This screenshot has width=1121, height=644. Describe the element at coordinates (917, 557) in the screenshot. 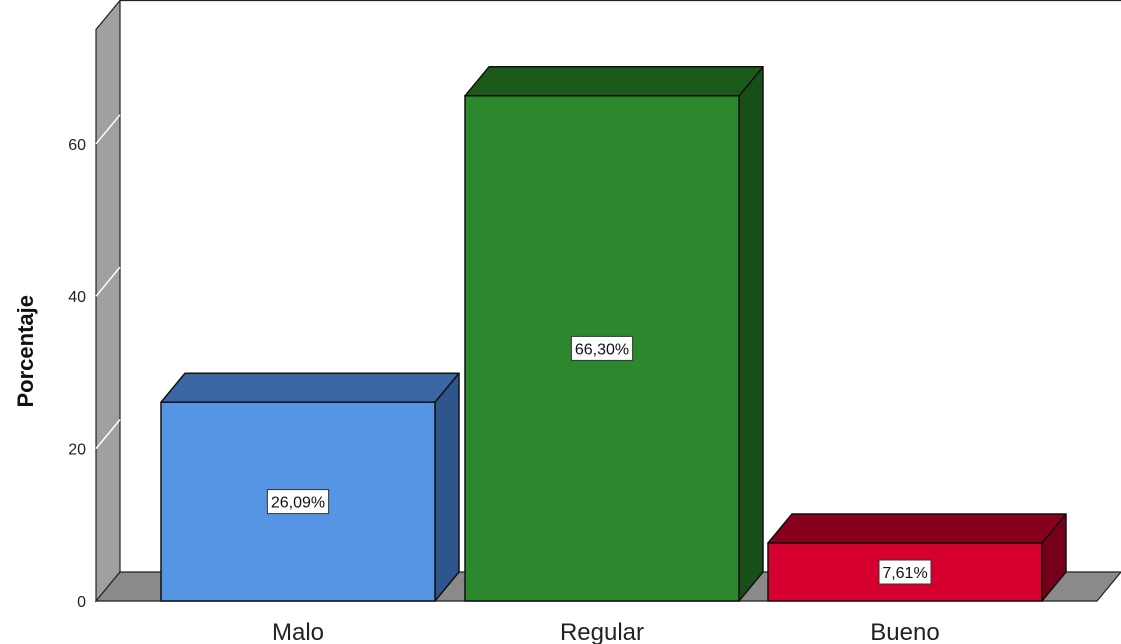

I see `bar-bueno` at that location.